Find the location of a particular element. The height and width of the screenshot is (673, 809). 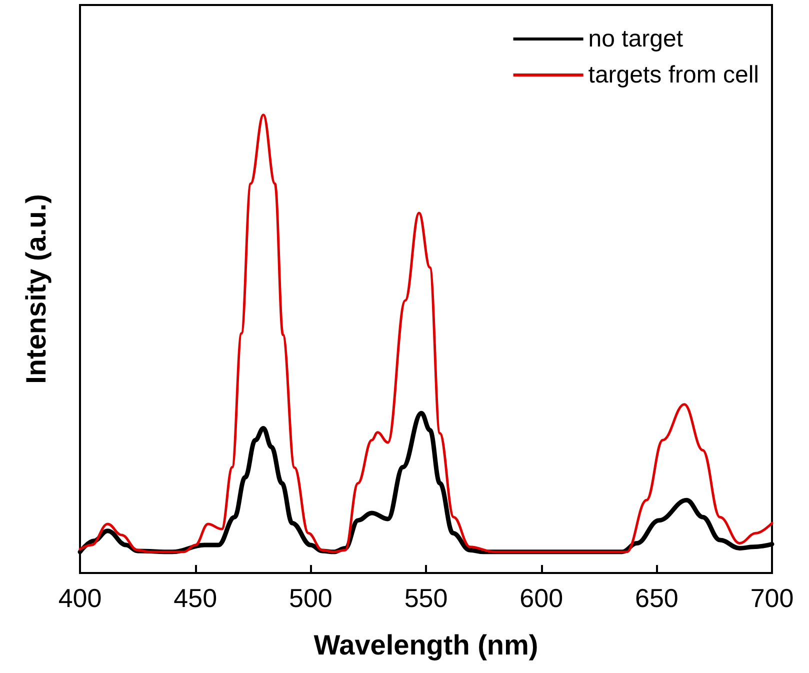

x-tick-label: 550 is located at coordinates (426, 598).